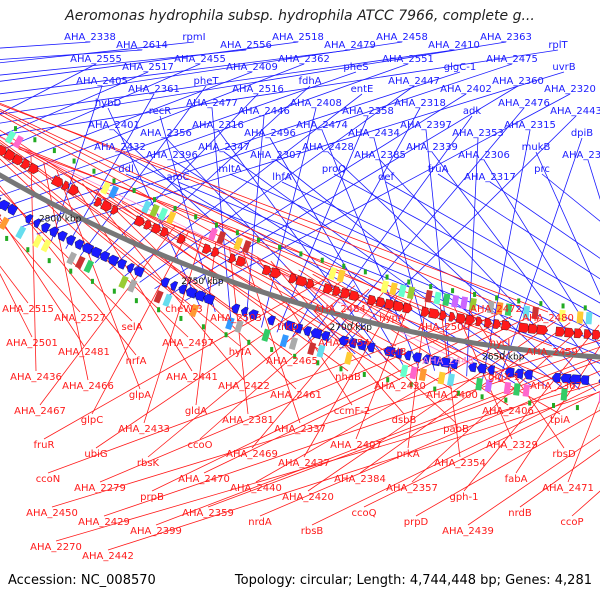 The image size is (600, 600). What do you see at coordinates (344, 343) in the screenshot?
I see `gene-label-reverse: AHA_2454` at bounding box center [344, 343].